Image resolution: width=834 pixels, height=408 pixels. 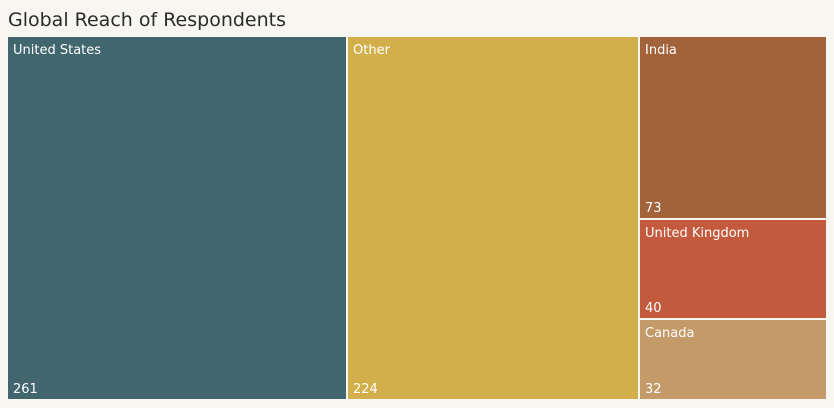 What do you see at coordinates (733, 127) in the screenshot?
I see `treemap-tile: India 73` at bounding box center [733, 127].